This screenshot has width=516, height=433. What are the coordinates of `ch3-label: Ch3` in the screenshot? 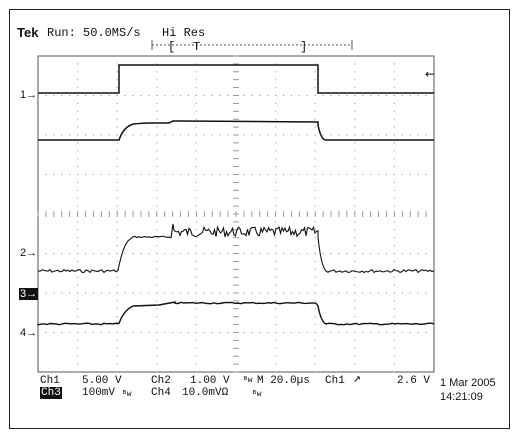 It's located at (51, 393).